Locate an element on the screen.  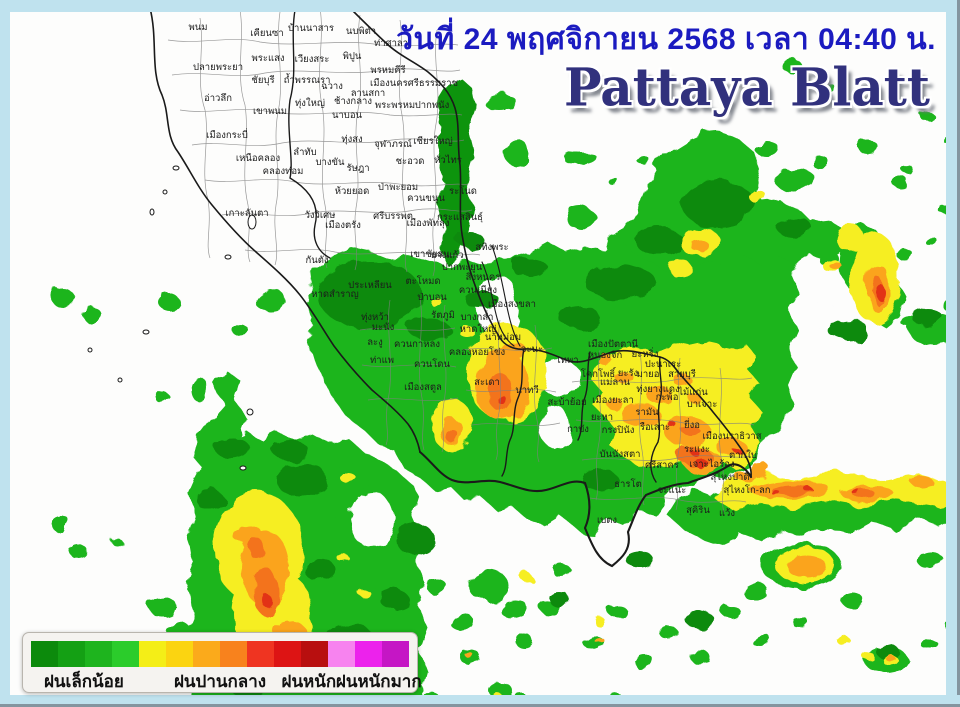
district-label: คลองหอยโข่ง is located at coordinates (477, 352).